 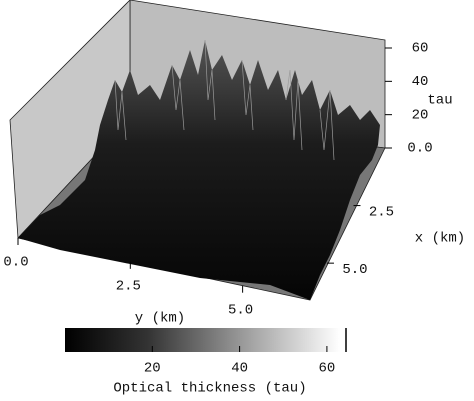 What do you see at coordinates (440, 239) in the screenshot?
I see `x-axis-label: x (km)` at bounding box center [440, 239].